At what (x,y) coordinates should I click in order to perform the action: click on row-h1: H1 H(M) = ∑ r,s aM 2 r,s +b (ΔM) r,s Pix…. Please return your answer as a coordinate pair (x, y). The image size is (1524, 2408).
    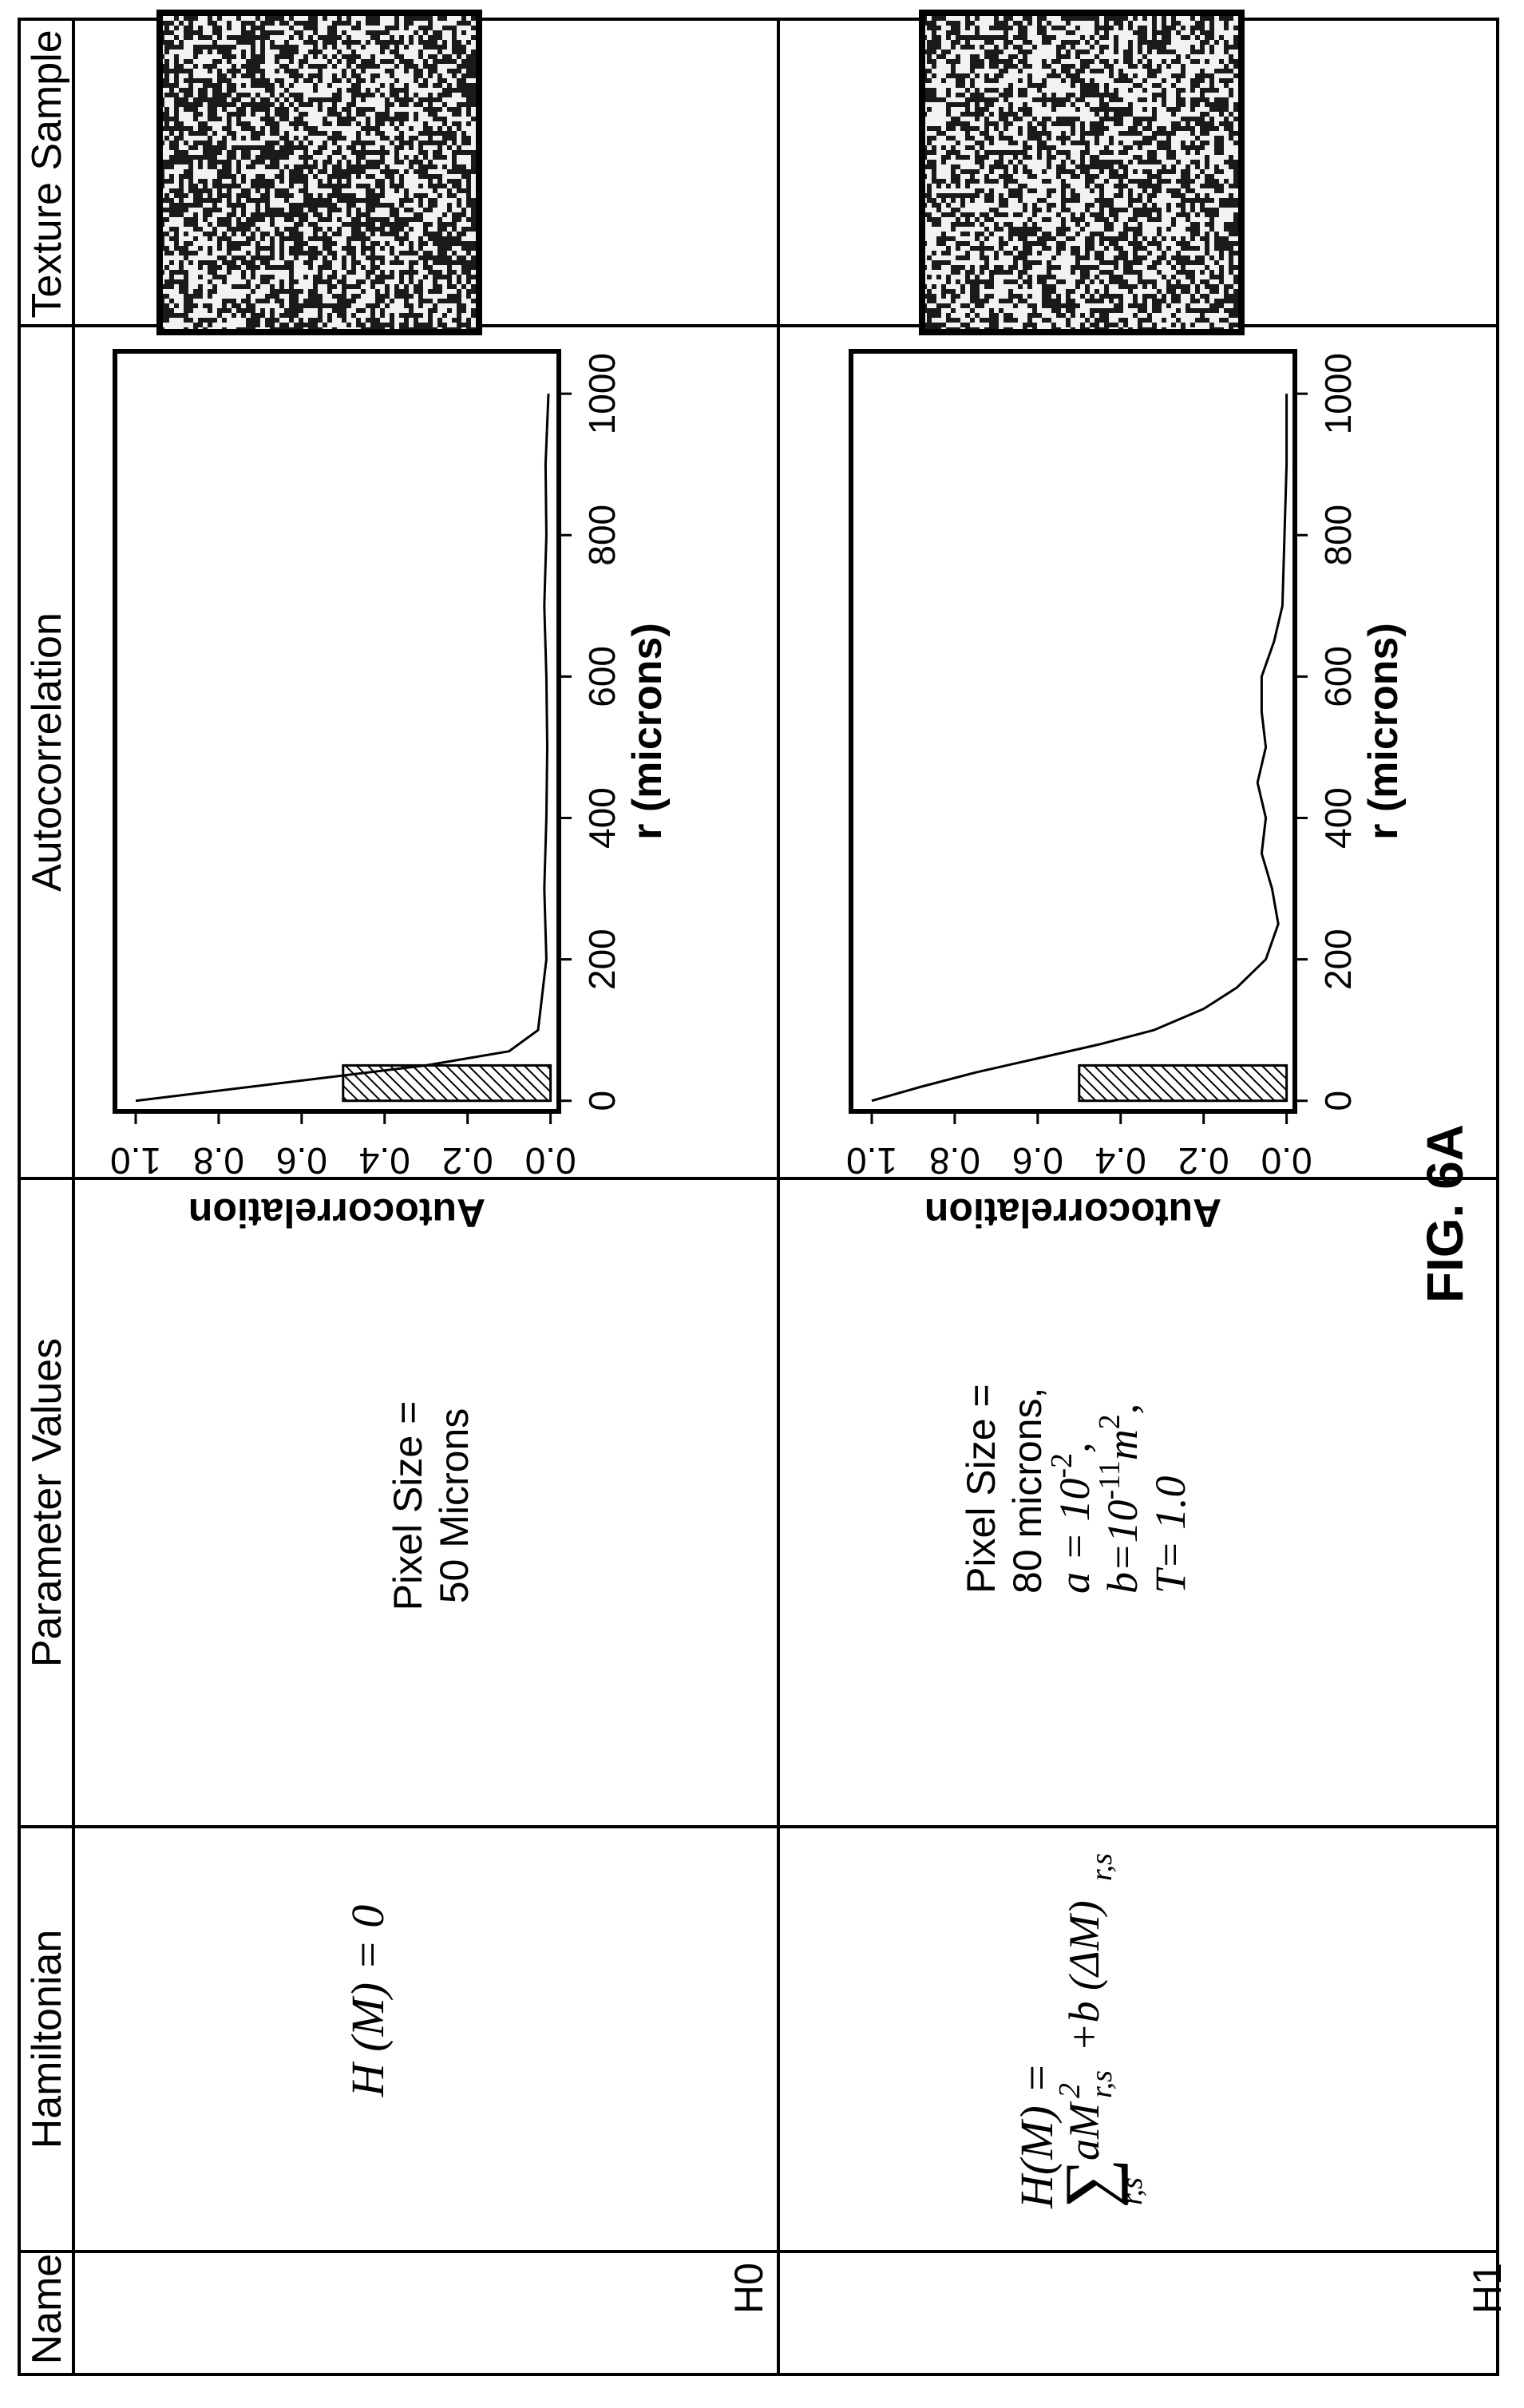
    Looking at the image, I should click on (1235, 1849).